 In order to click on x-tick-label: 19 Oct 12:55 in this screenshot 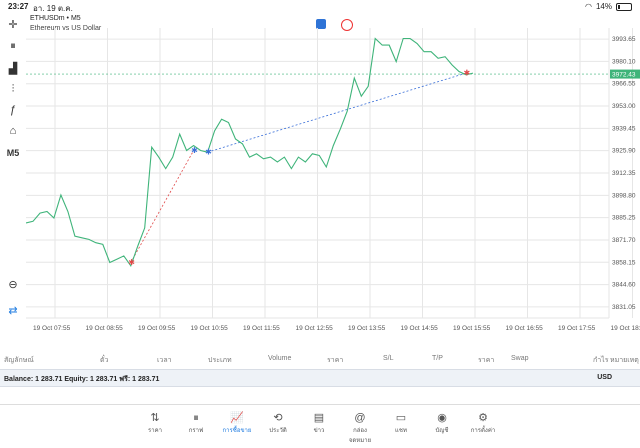, I will do `click(315, 328)`.